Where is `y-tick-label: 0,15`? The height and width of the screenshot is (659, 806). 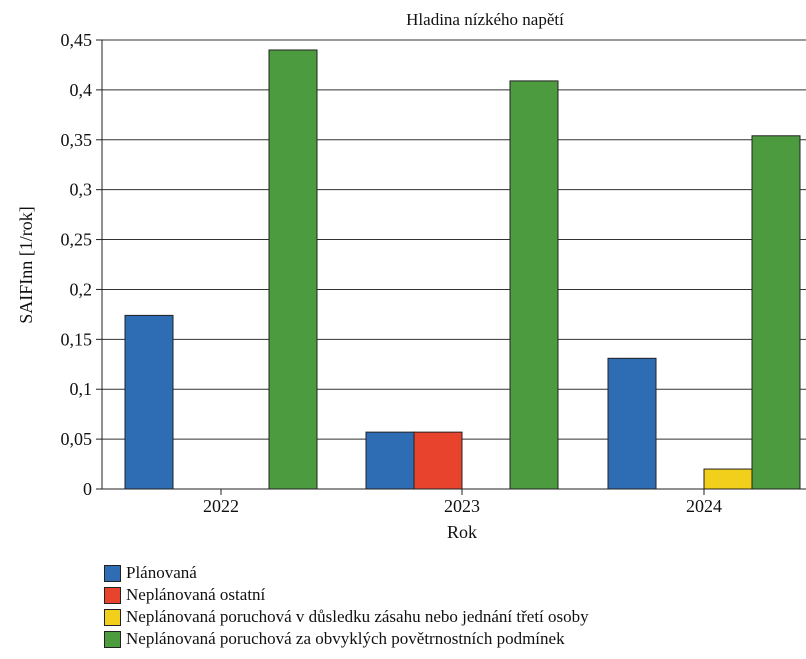 y-tick-label: 0,15 is located at coordinates (77, 339).